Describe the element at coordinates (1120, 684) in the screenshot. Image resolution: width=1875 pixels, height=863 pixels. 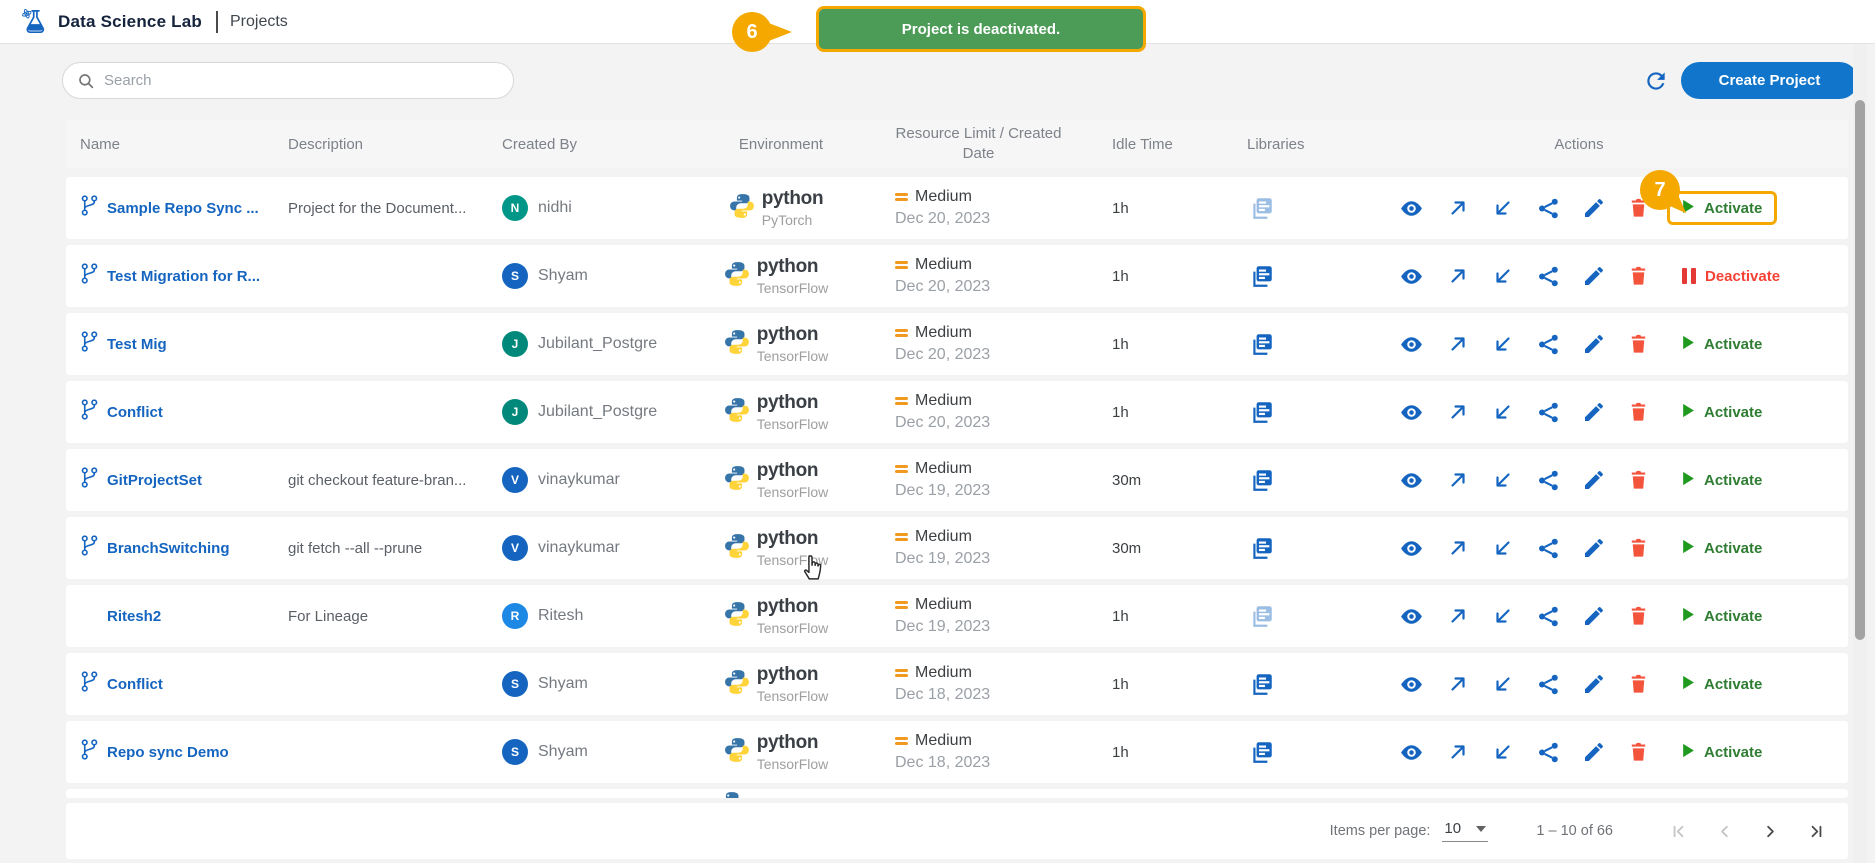
I see `idle-time: 1h` at that location.